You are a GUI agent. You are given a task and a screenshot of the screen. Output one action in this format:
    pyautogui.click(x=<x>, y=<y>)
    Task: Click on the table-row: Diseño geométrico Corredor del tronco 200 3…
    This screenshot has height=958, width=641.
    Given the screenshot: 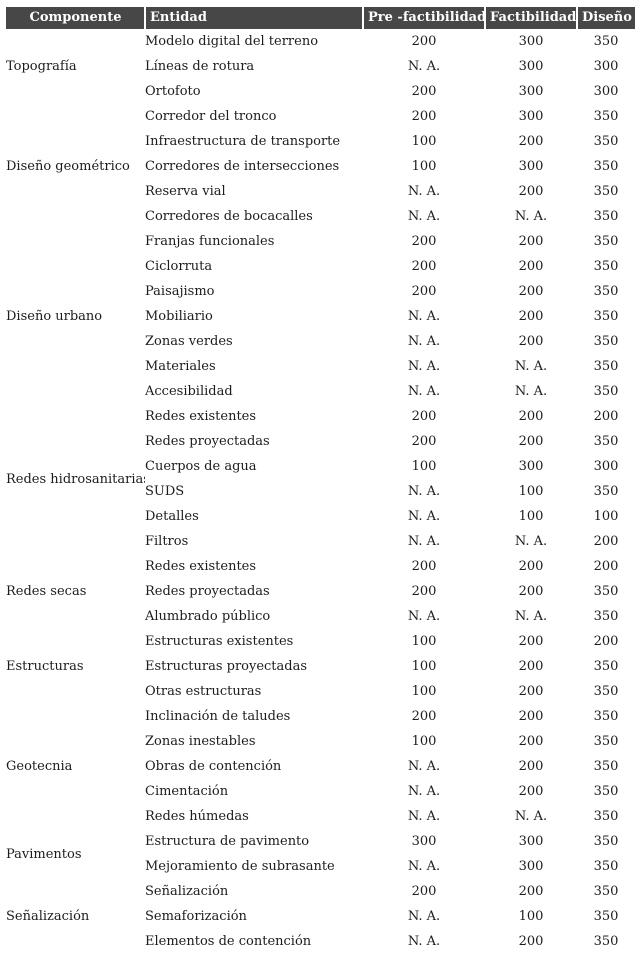 What is the action you would take?
    pyautogui.click(x=320, y=139)
    